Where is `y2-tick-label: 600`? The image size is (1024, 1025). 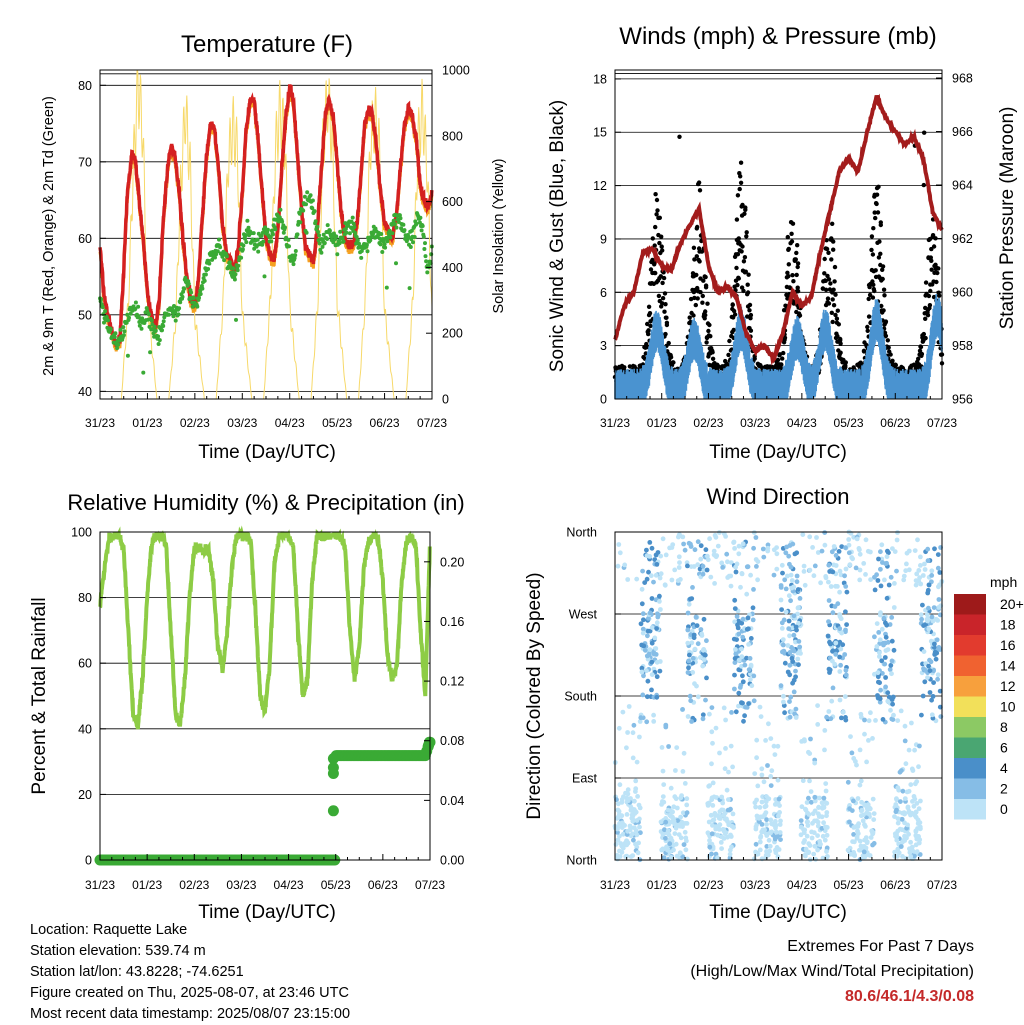
y2-tick-label: 600 is located at coordinates (452, 202).